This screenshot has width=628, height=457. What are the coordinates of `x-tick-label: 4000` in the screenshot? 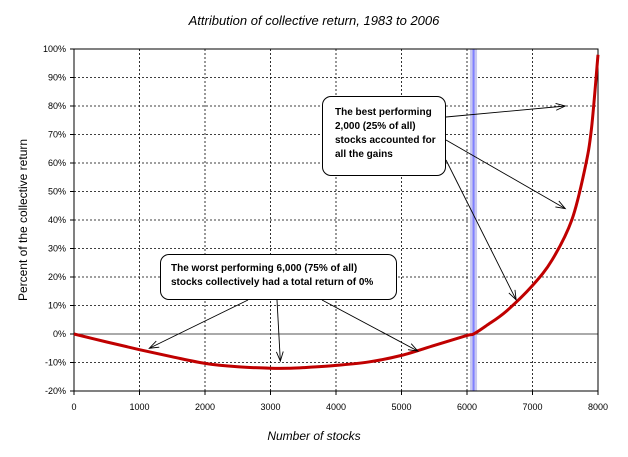 It's located at (336, 407).